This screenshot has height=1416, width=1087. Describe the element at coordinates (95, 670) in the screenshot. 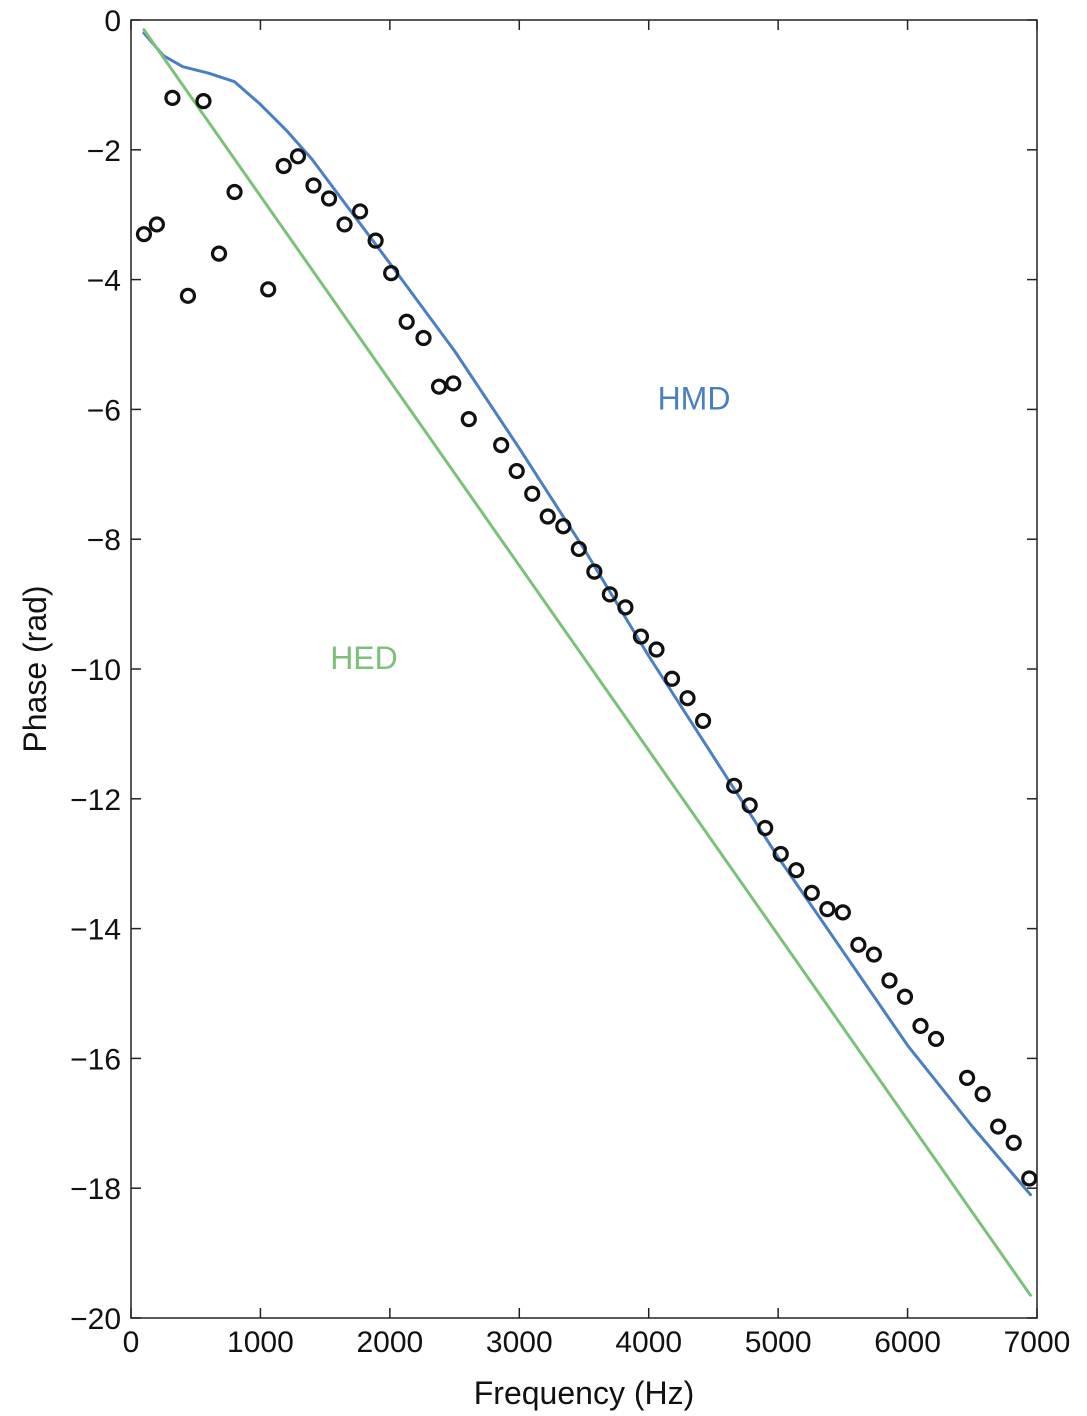

I see `y-tick-label: −10` at that location.